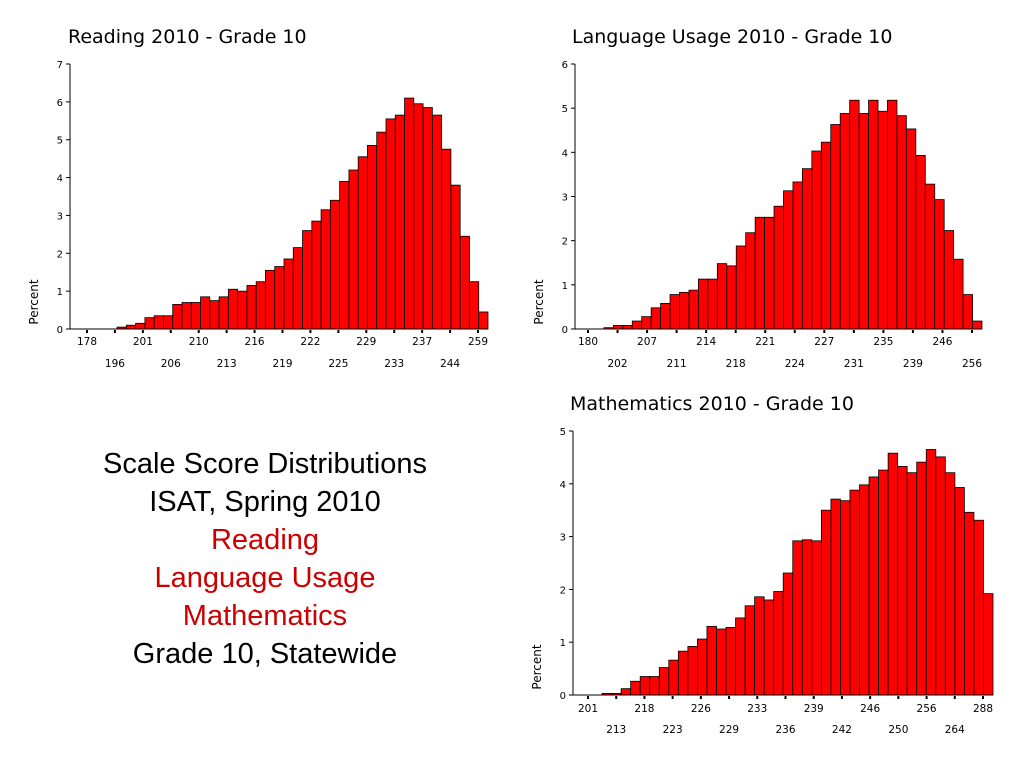 The image size is (1024, 768). What do you see at coordinates (677, 364) in the screenshot?
I see `x-tick-label: 211` at bounding box center [677, 364].